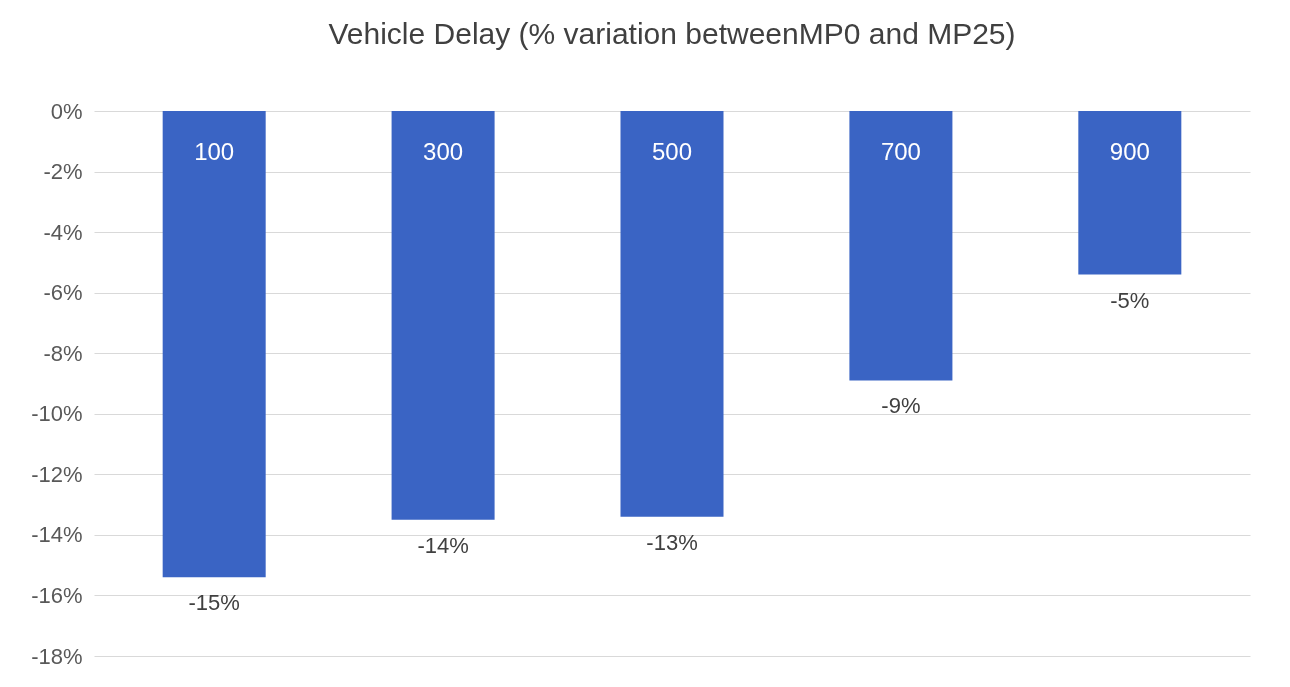  I want to click on chart-title: Vehicle Delay (% variation betweenMP0 and MP25), so click(672, 33).